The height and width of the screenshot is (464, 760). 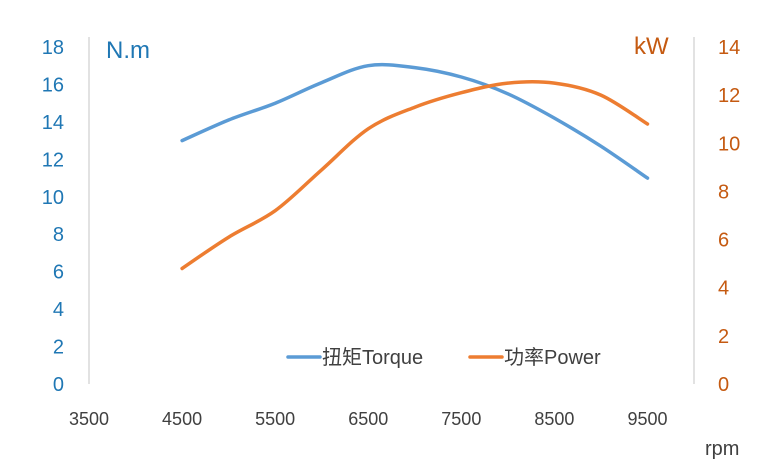 What do you see at coordinates (58, 273) in the screenshot?
I see `left-tick-label: 6` at bounding box center [58, 273].